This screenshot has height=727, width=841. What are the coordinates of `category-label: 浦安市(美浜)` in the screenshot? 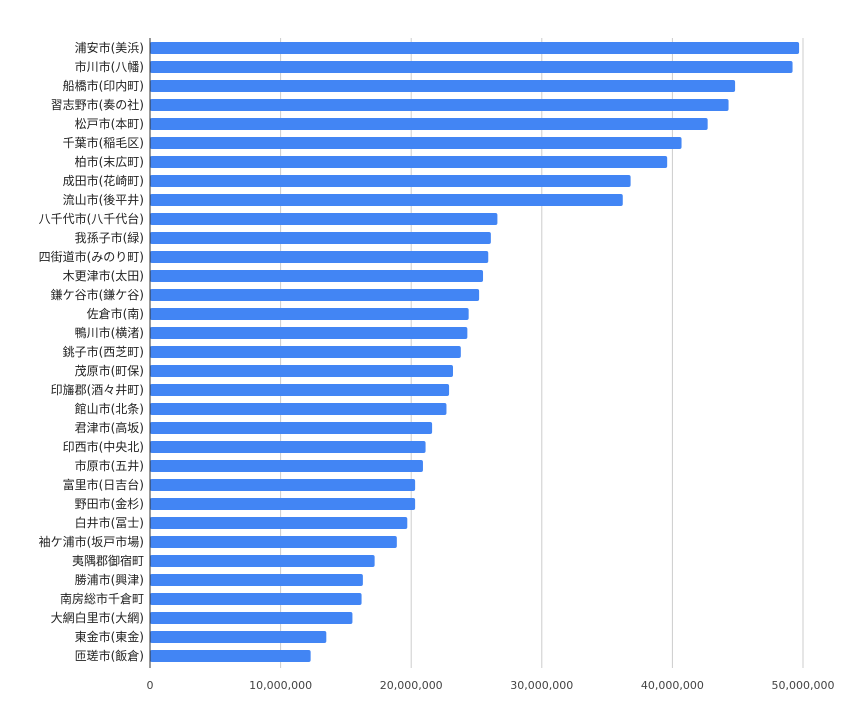 It's located at (109, 47).